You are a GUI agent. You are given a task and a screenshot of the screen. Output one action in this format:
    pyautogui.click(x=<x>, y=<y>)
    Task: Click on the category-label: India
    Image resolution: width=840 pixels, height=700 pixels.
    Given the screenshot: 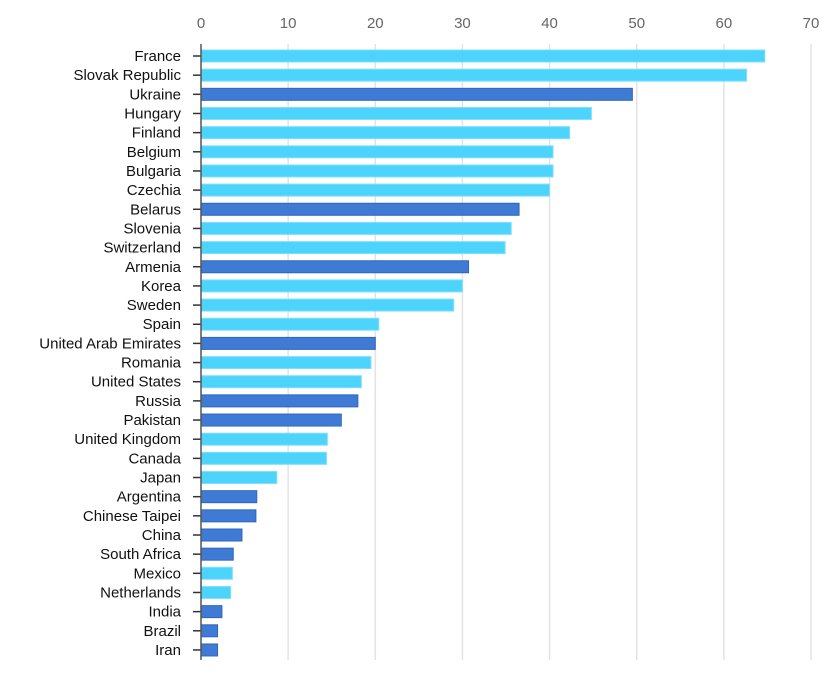 What is the action you would take?
    pyautogui.click(x=164, y=612)
    